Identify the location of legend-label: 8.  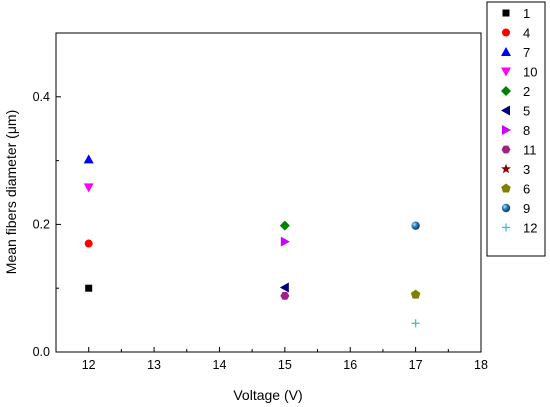
(526, 130).